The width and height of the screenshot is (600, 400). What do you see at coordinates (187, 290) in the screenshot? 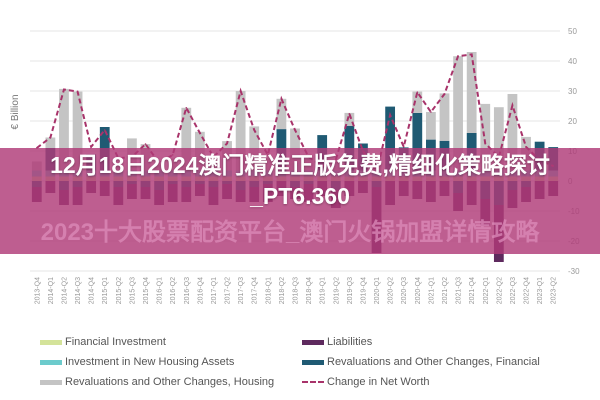
I see `x-tick-label: 2016-Q3` at bounding box center [187, 290].